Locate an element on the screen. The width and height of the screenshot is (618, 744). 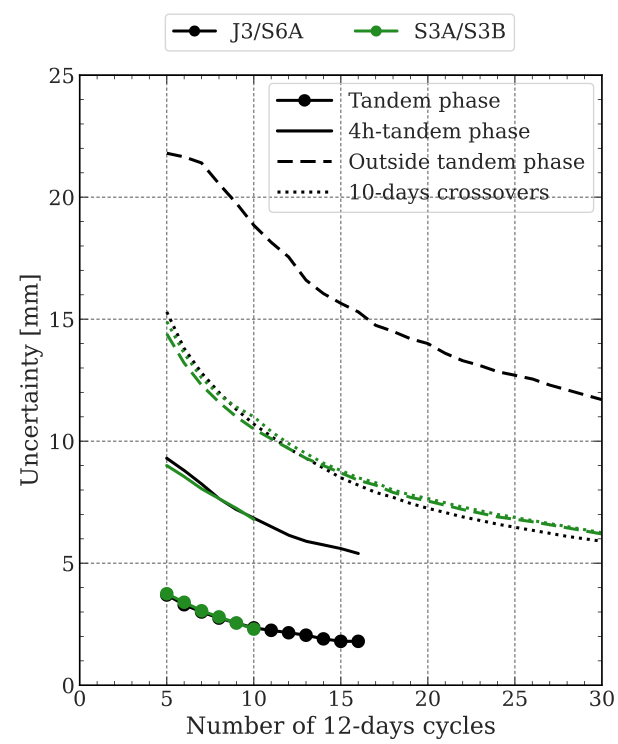
y-tick-label: 5 is located at coordinates (68, 564).